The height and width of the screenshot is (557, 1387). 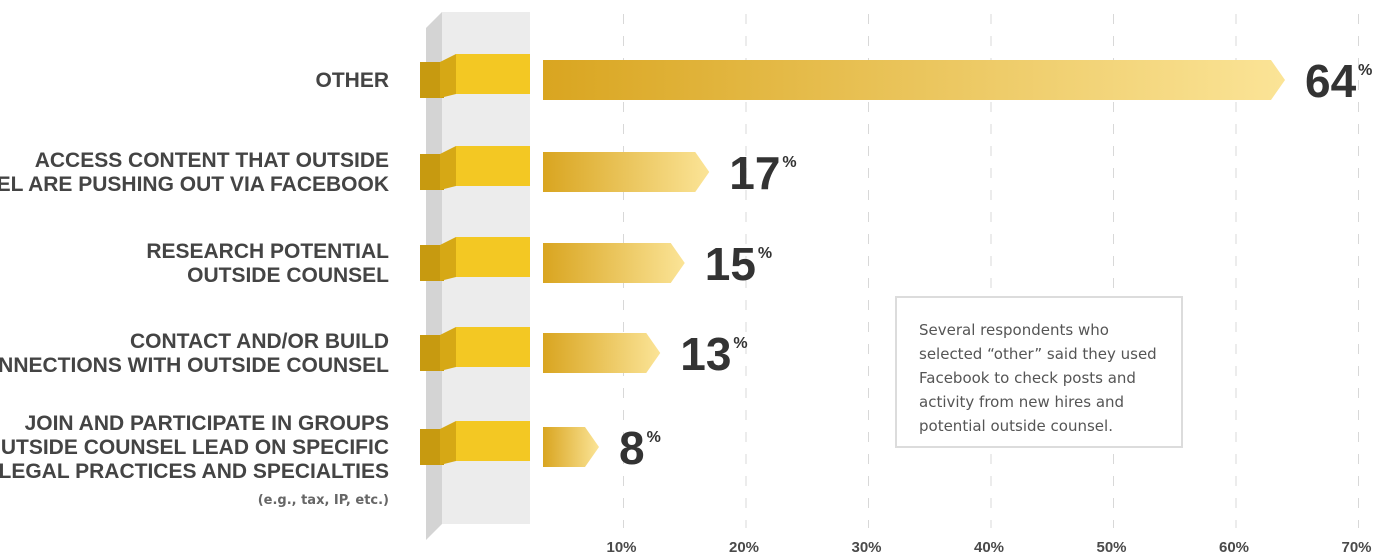 What do you see at coordinates (762, 173) in the screenshot?
I see `value-label: 17%` at bounding box center [762, 173].